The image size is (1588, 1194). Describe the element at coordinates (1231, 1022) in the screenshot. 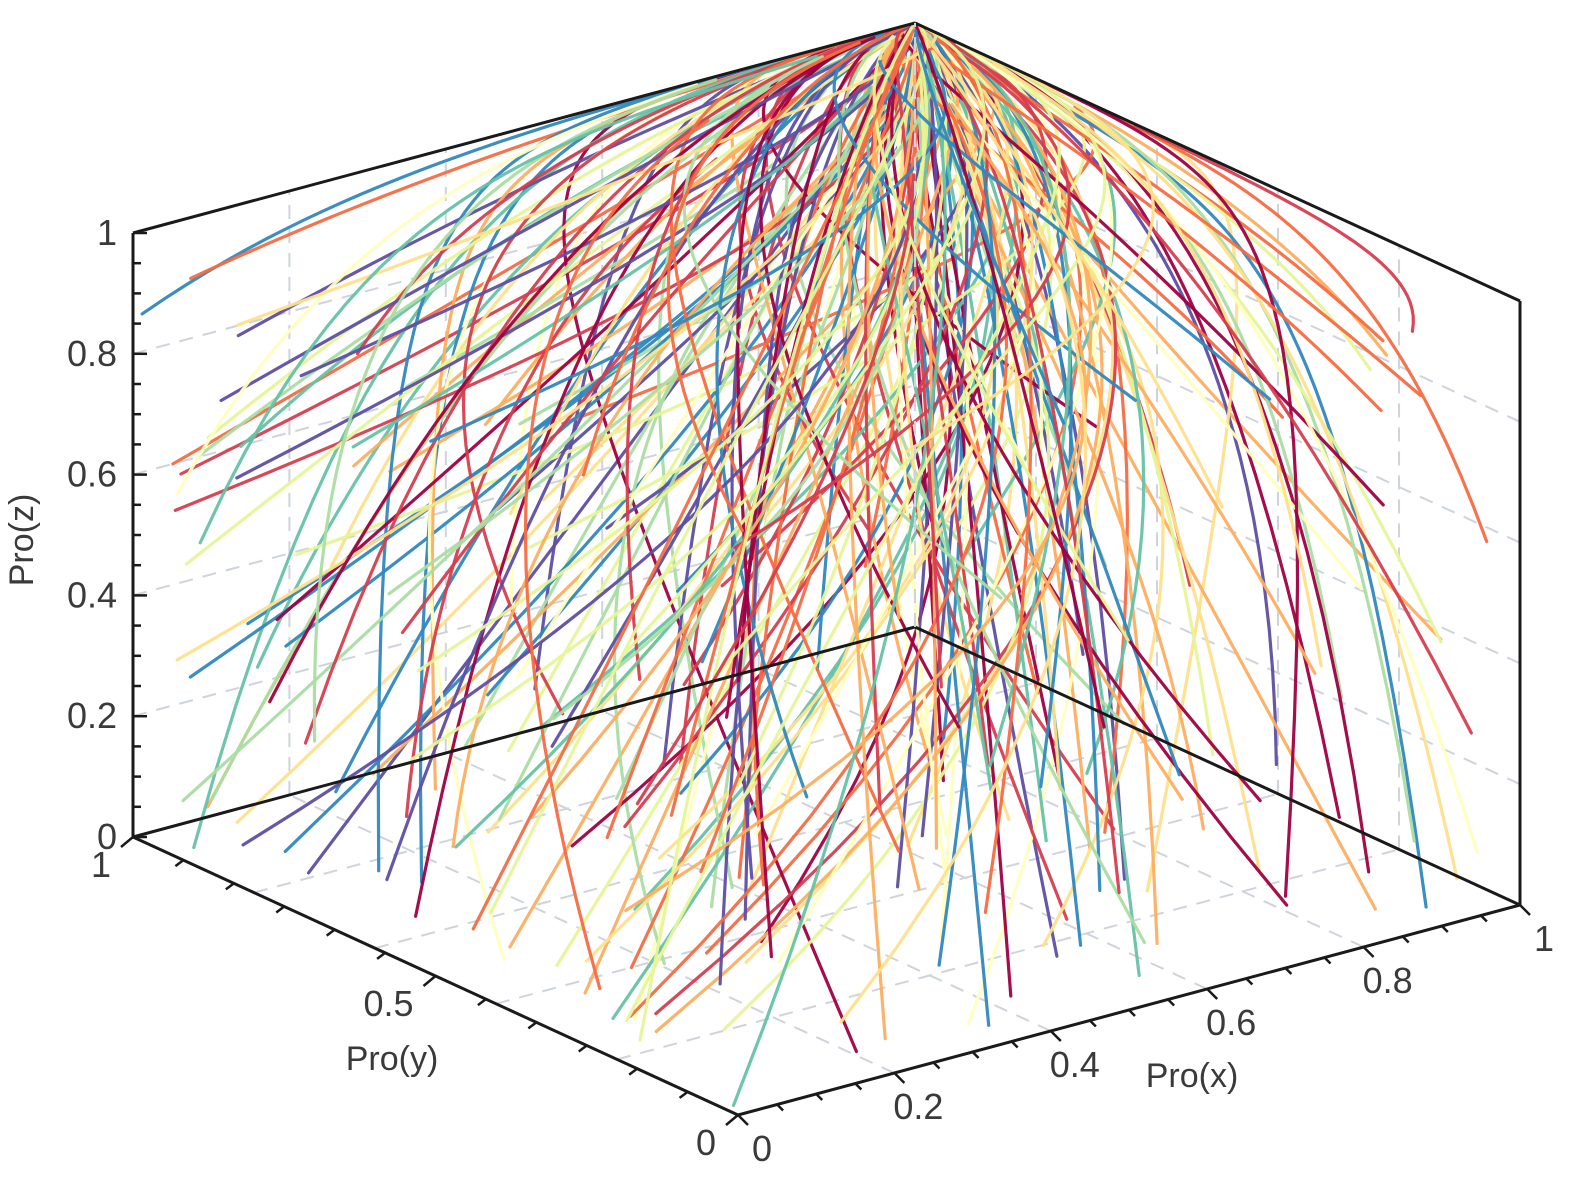

I see `x-tick-label: 0.6` at that location.